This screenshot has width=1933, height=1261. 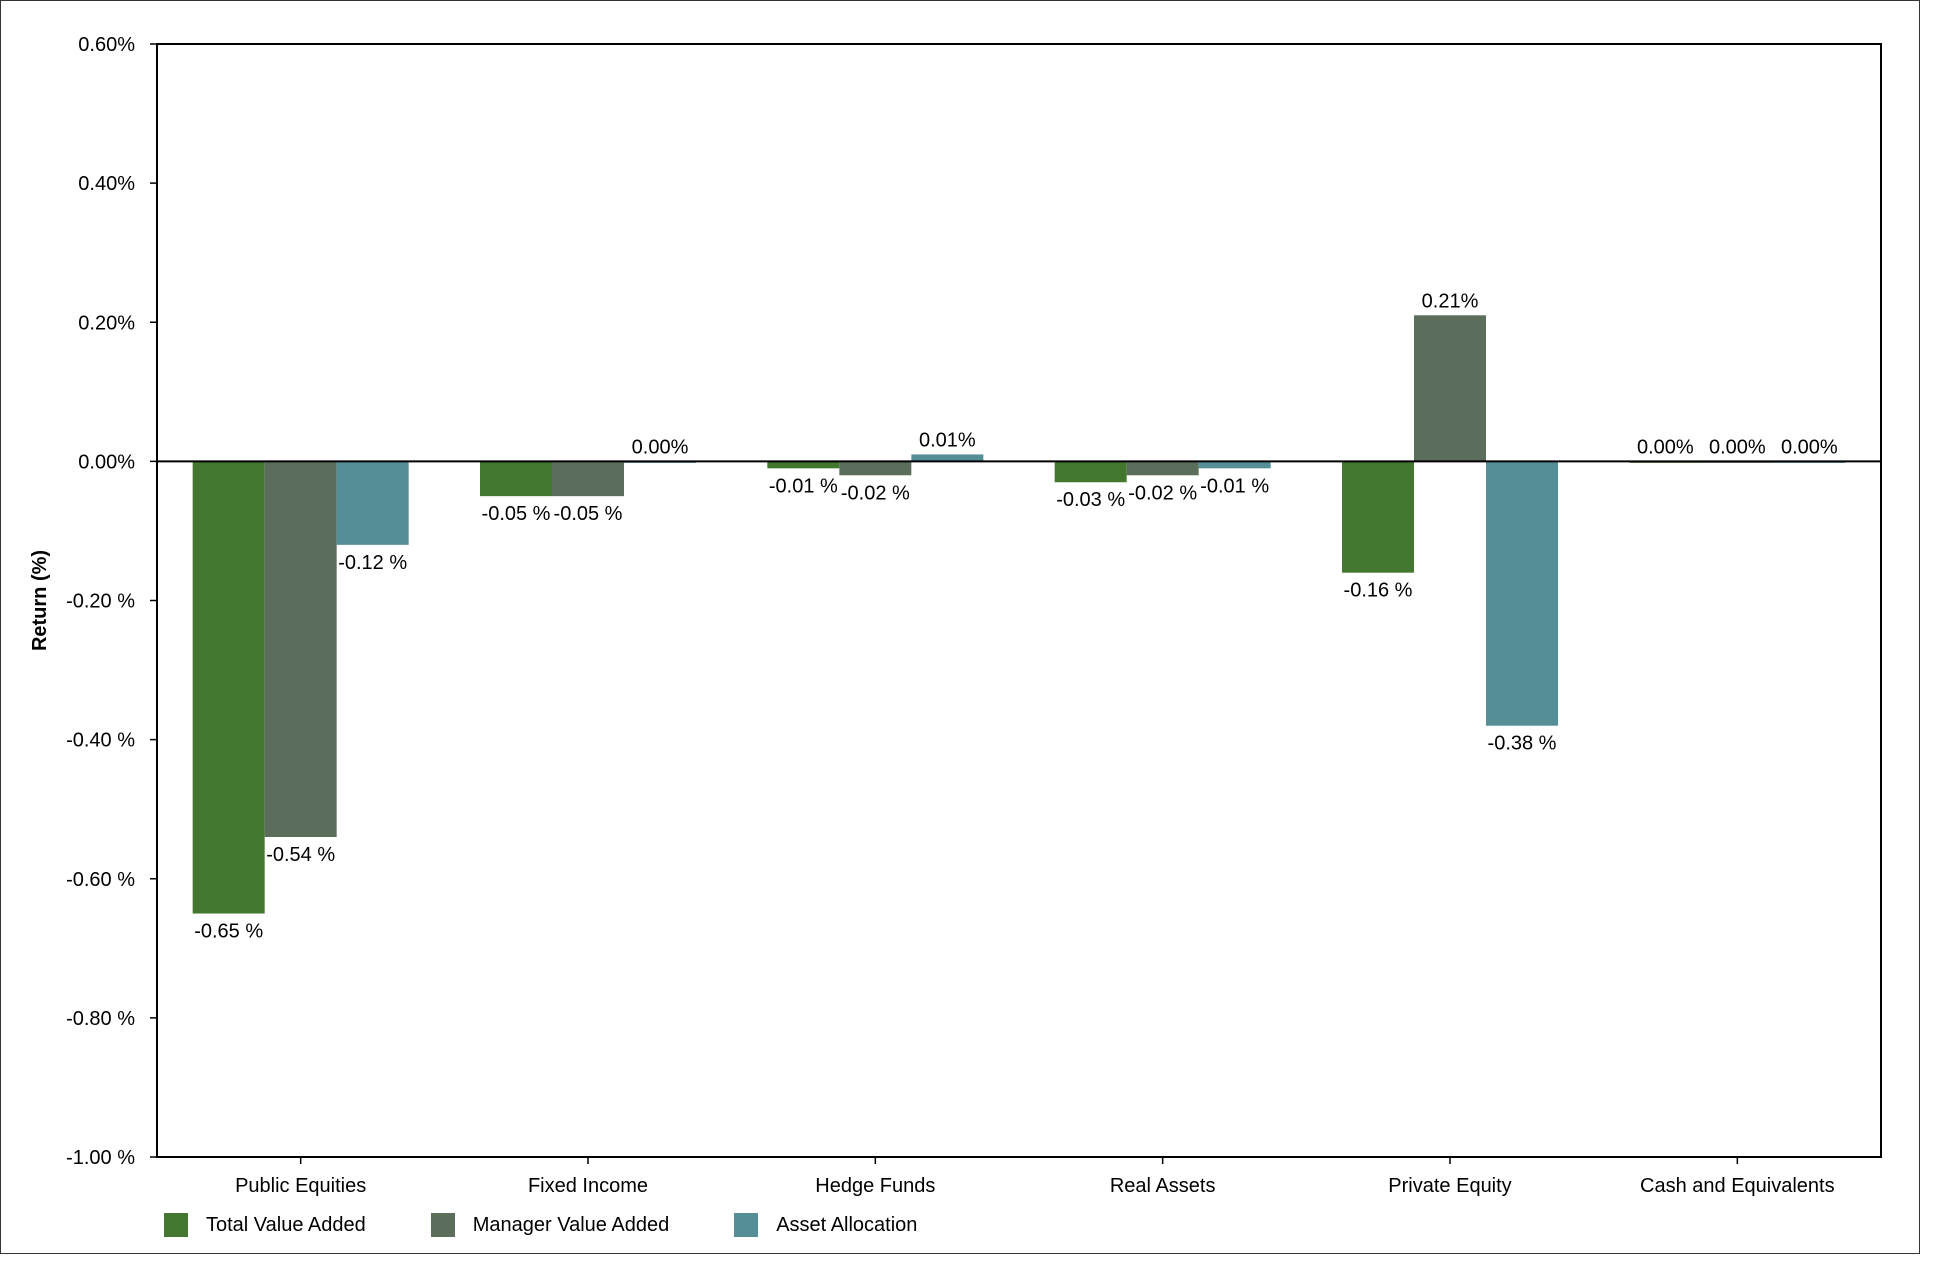 What do you see at coordinates (100, 1019) in the screenshot?
I see `y-tick-label: -0.80 %` at bounding box center [100, 1019].